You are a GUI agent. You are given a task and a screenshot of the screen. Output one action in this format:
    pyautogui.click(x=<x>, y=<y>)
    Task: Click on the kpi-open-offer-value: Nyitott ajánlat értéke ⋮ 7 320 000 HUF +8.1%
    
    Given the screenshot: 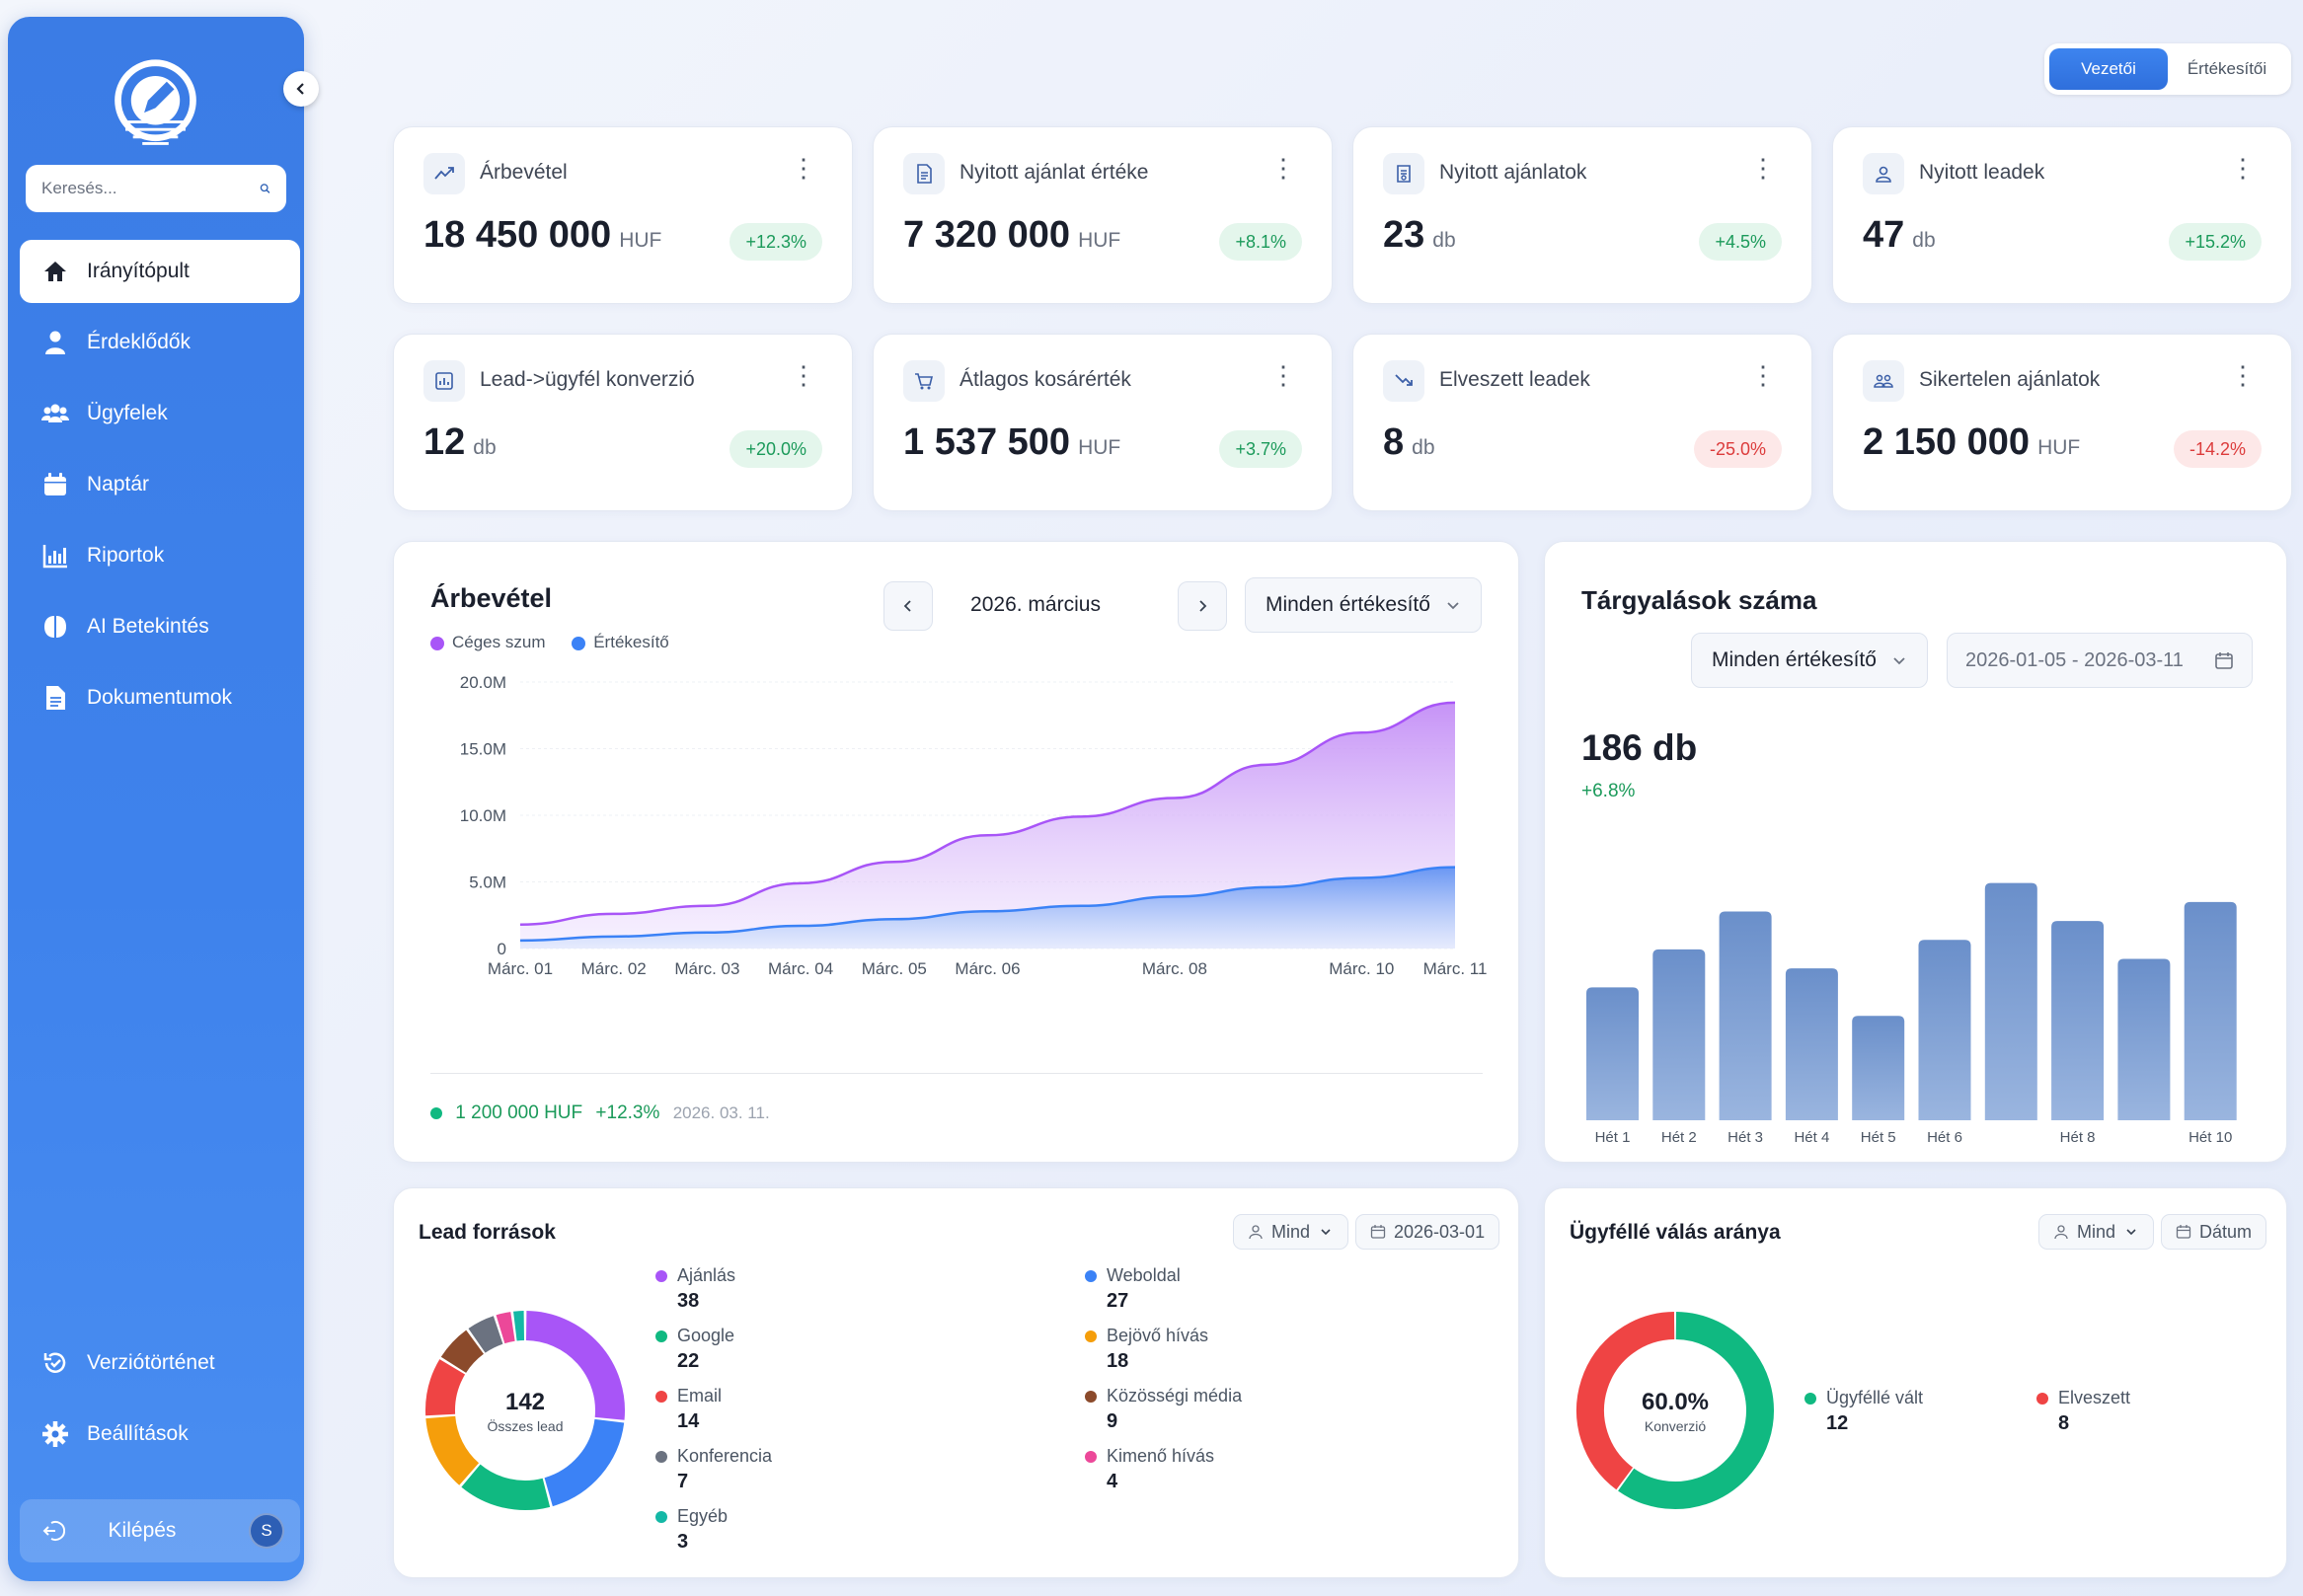 What is the action you would take?
    pyautogui.click(x=1103, y=215)
    